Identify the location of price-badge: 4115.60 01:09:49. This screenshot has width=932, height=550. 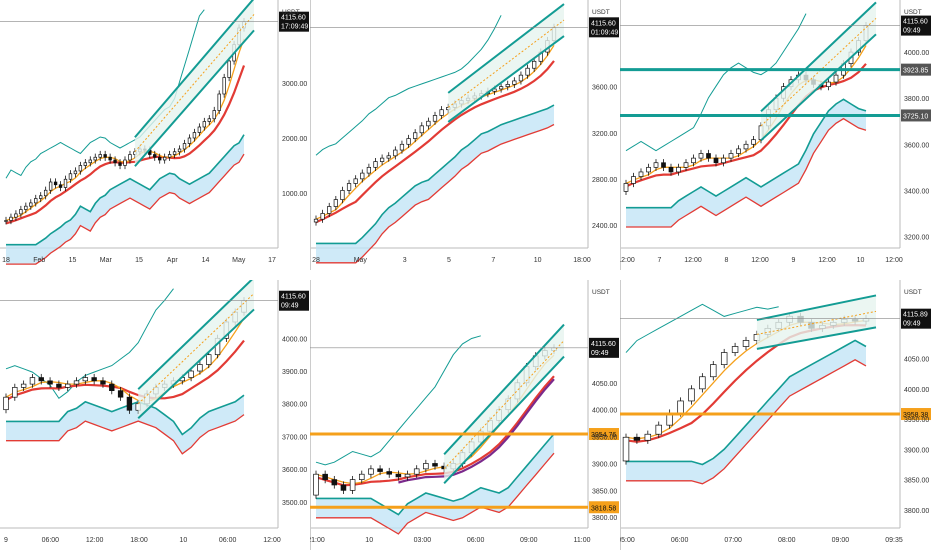
(604, 27).